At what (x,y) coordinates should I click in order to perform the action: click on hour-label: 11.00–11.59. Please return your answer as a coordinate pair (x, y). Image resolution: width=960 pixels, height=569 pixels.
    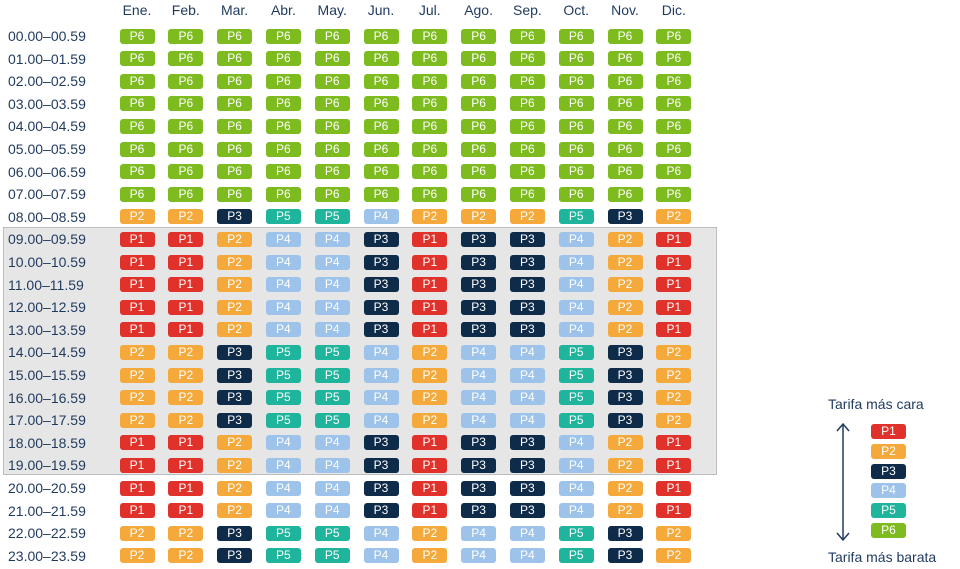
    Looking at the image, I should click on (46, 284).